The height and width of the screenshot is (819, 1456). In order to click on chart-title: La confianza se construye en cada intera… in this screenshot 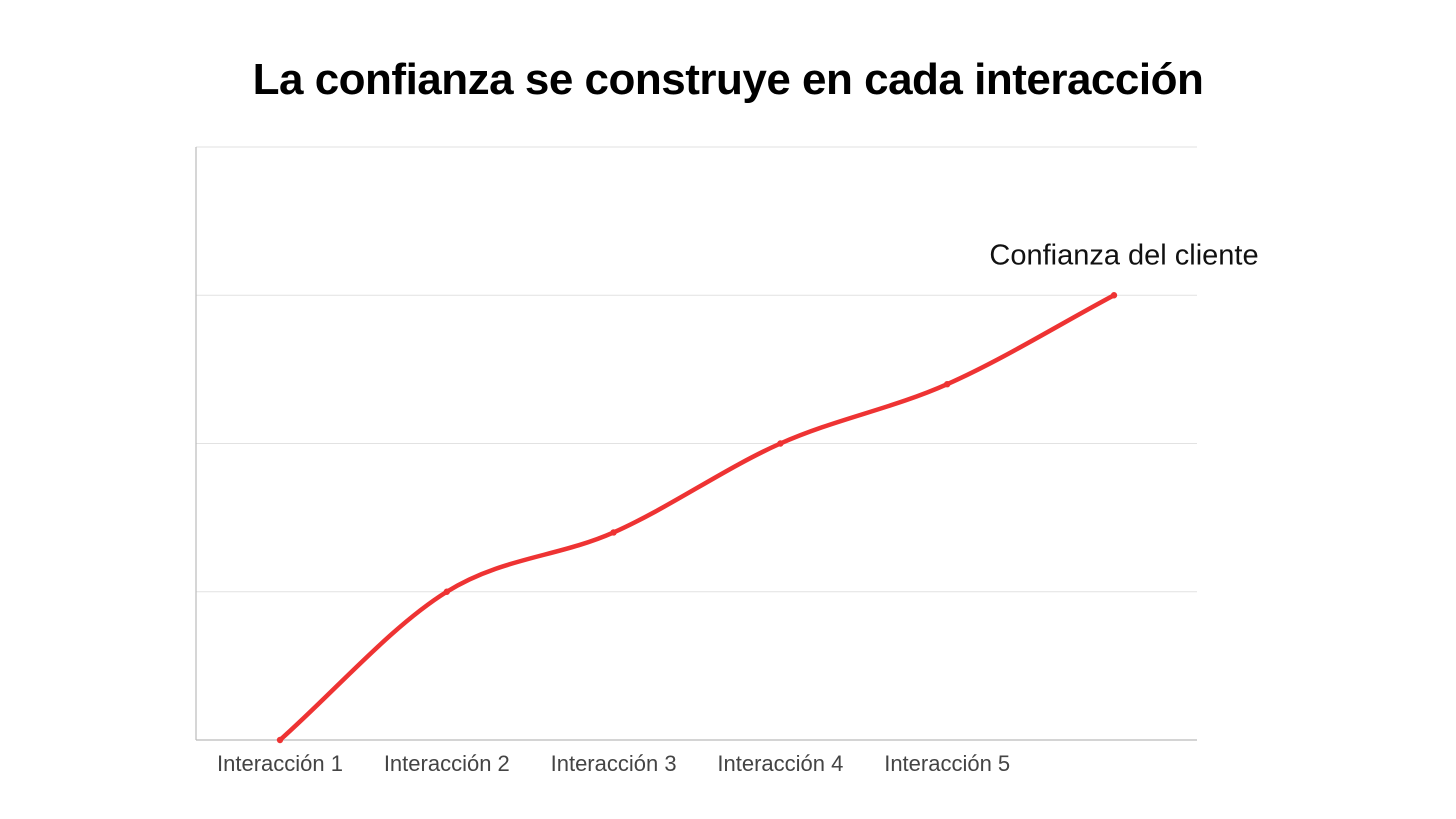, I will do `click(728, 79)`.